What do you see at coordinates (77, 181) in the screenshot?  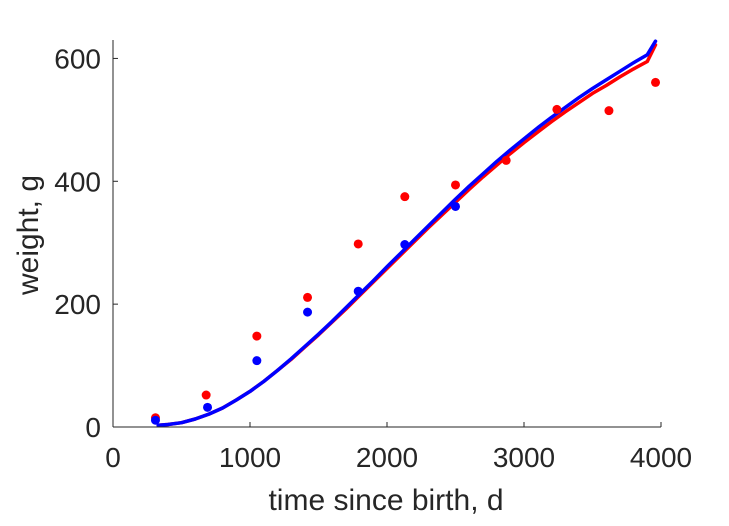 I see `y-tick-label: 400` at bounding box center [77, 181].